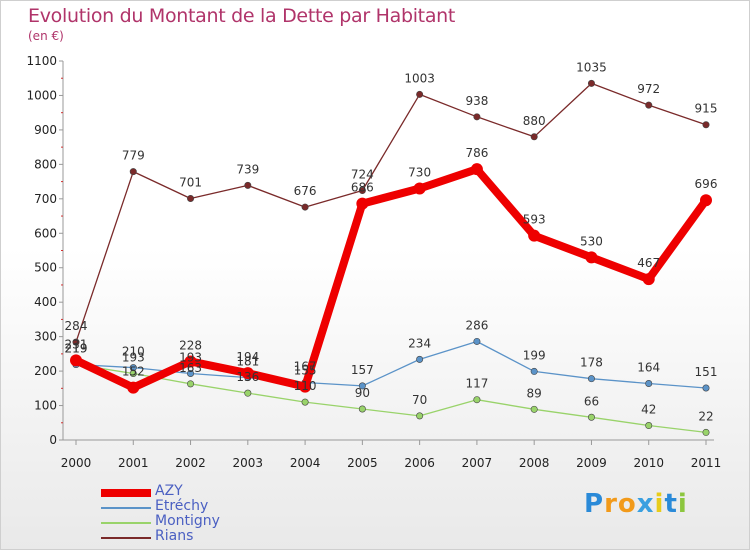  Describe the element at coordinates (391, 398) in the screenshot. I see `series-line-montigny` at that location.